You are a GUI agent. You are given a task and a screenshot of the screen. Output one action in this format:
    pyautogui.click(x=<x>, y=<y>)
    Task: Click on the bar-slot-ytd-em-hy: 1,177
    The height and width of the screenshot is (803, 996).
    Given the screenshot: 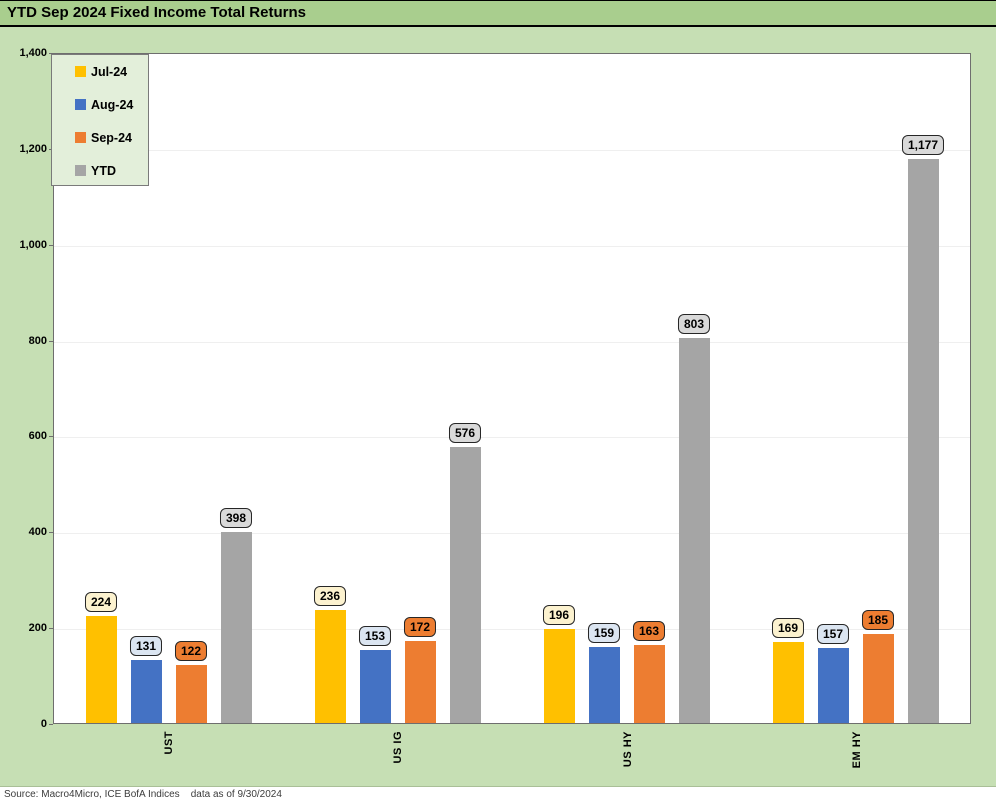 What is the action you would take?
    pyautogui.click(x=923, y=388)
    